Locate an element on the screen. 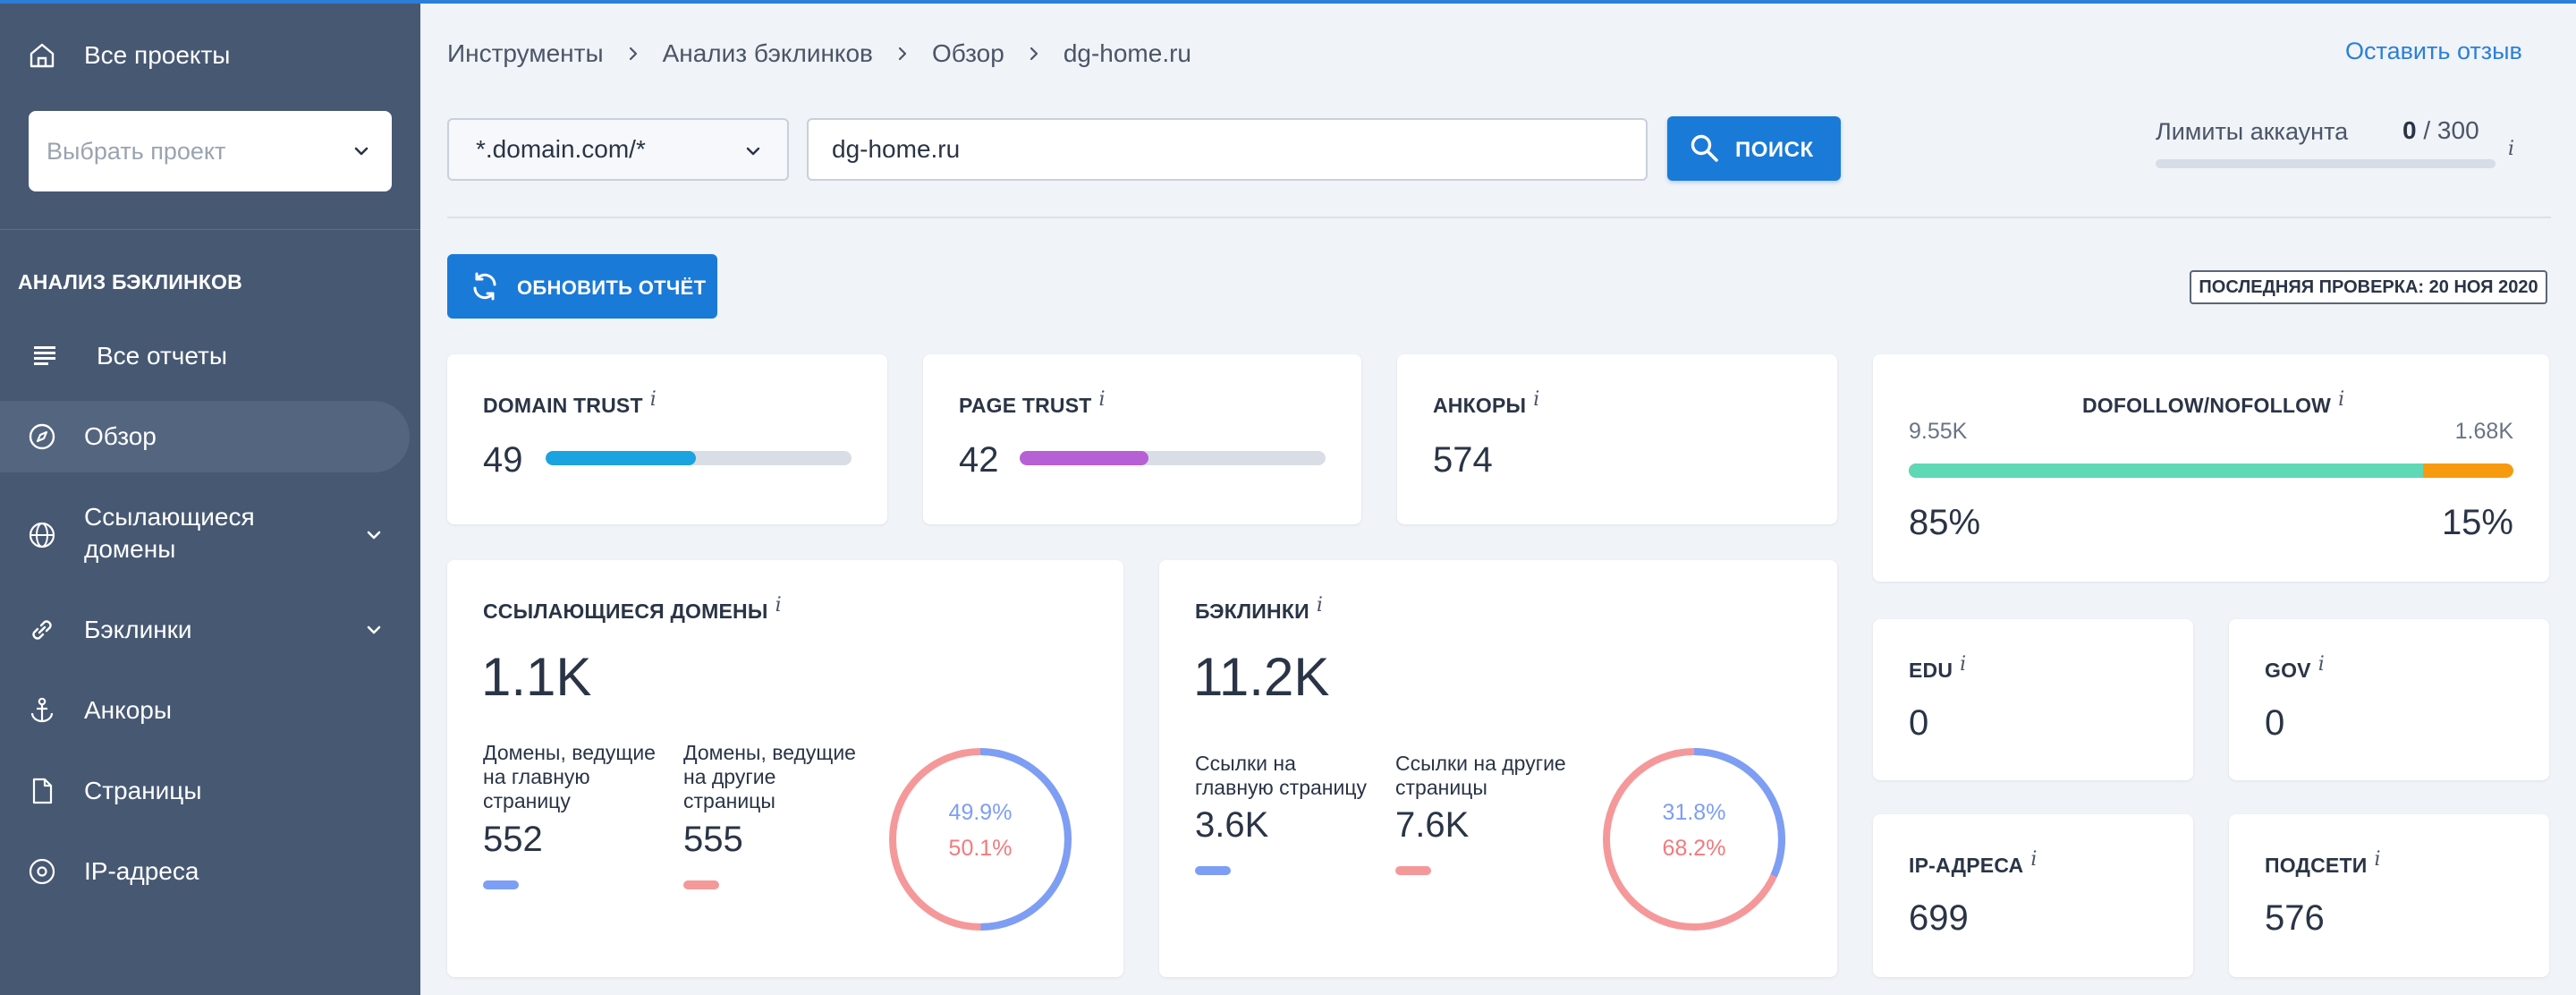 The width and height of the screenshot is (2576, 995). feedback-link: Оставить отзыв is located at coordinates (2433, 51).